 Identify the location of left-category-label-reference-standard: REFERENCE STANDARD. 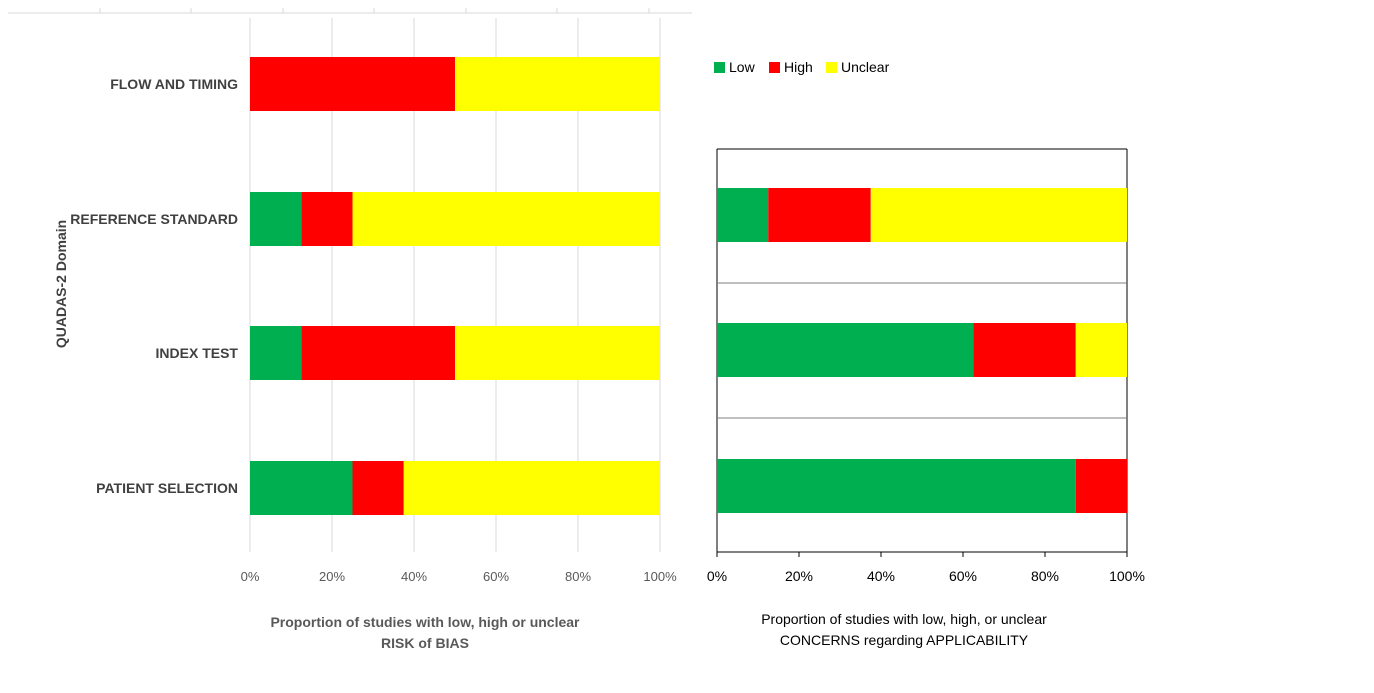
(154, 219).